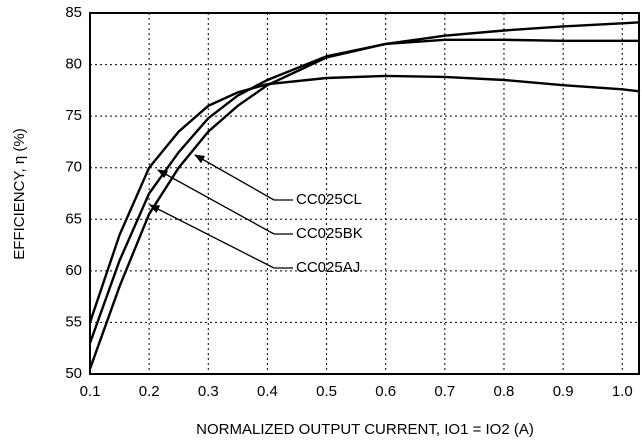 The height and width of the screenshot is (442, 642). Describe the element at coordinates (326, 391) in the screenshot. I see `x-tick-label: 0.5` at that location.